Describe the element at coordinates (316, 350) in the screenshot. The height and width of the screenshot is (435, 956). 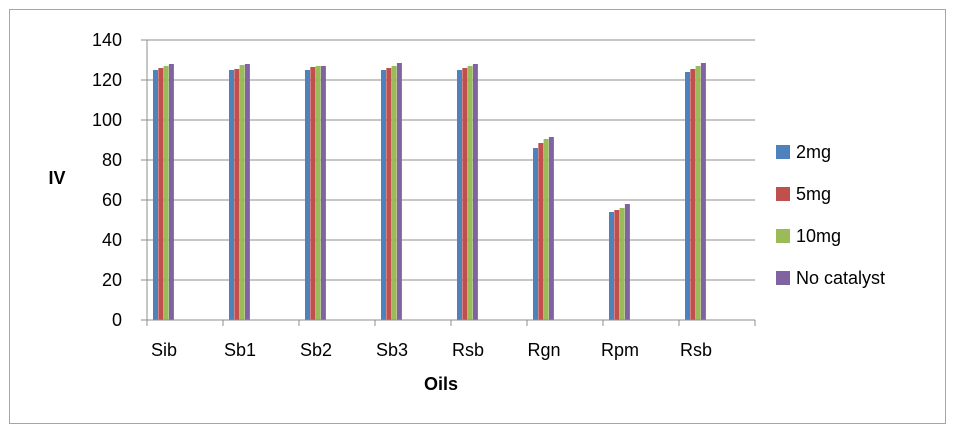
I see `x-tick-label: Sb2` at that location.